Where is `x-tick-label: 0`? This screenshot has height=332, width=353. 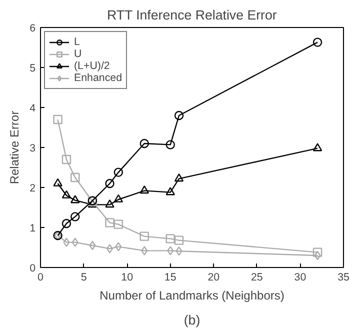 x-tick-label: 0 is located at coordinates (41, 278).